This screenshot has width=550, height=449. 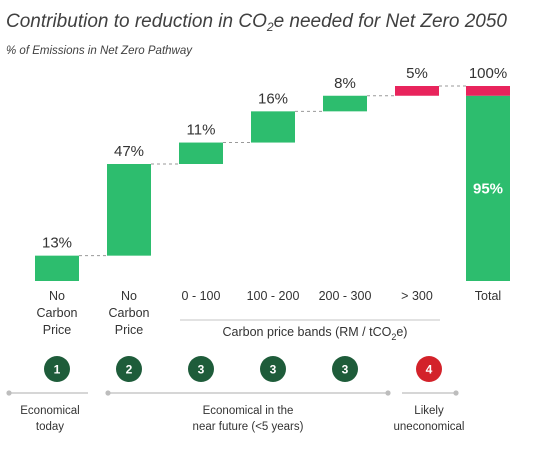 What do you see at coordinates (201, 296) in the screenshot?
I see `category-label: 0 - 100` at bounding box center [201, 296].